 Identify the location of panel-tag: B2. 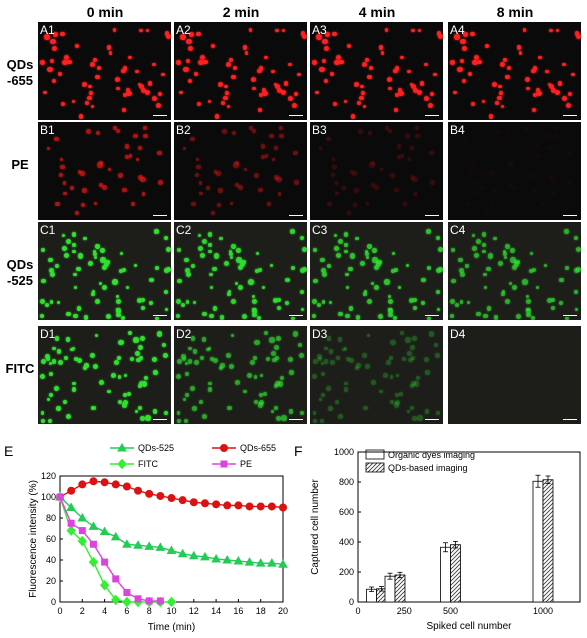
(183, 130).